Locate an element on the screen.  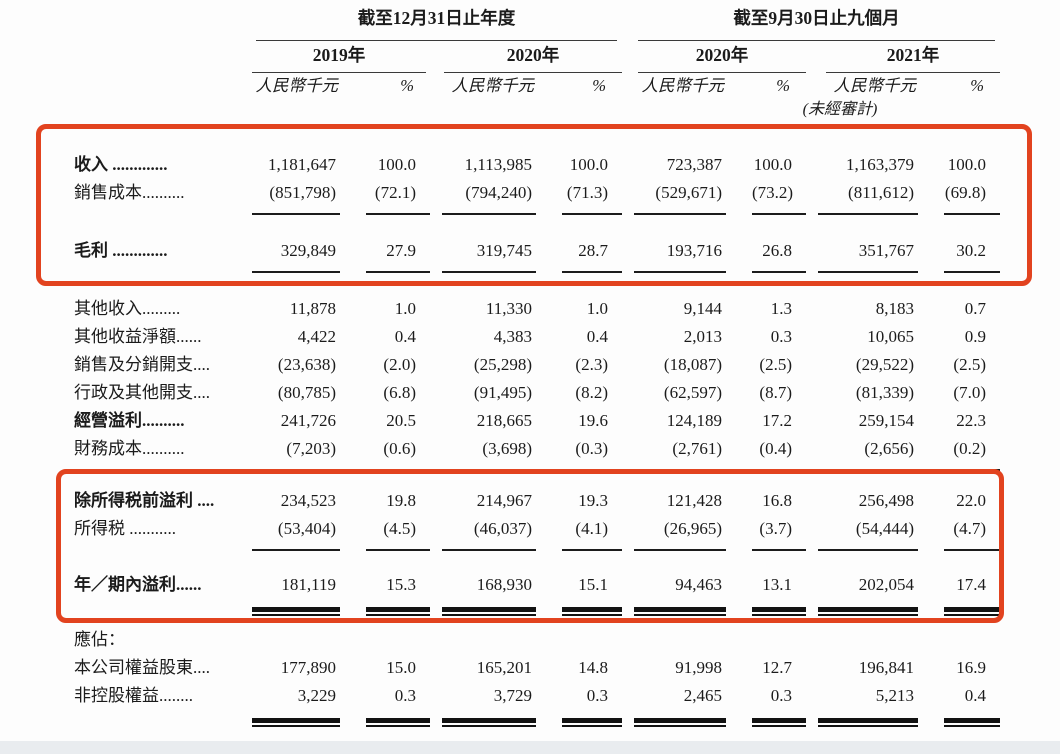
cell-value: 2,013 is located at coordinates (702, 336).